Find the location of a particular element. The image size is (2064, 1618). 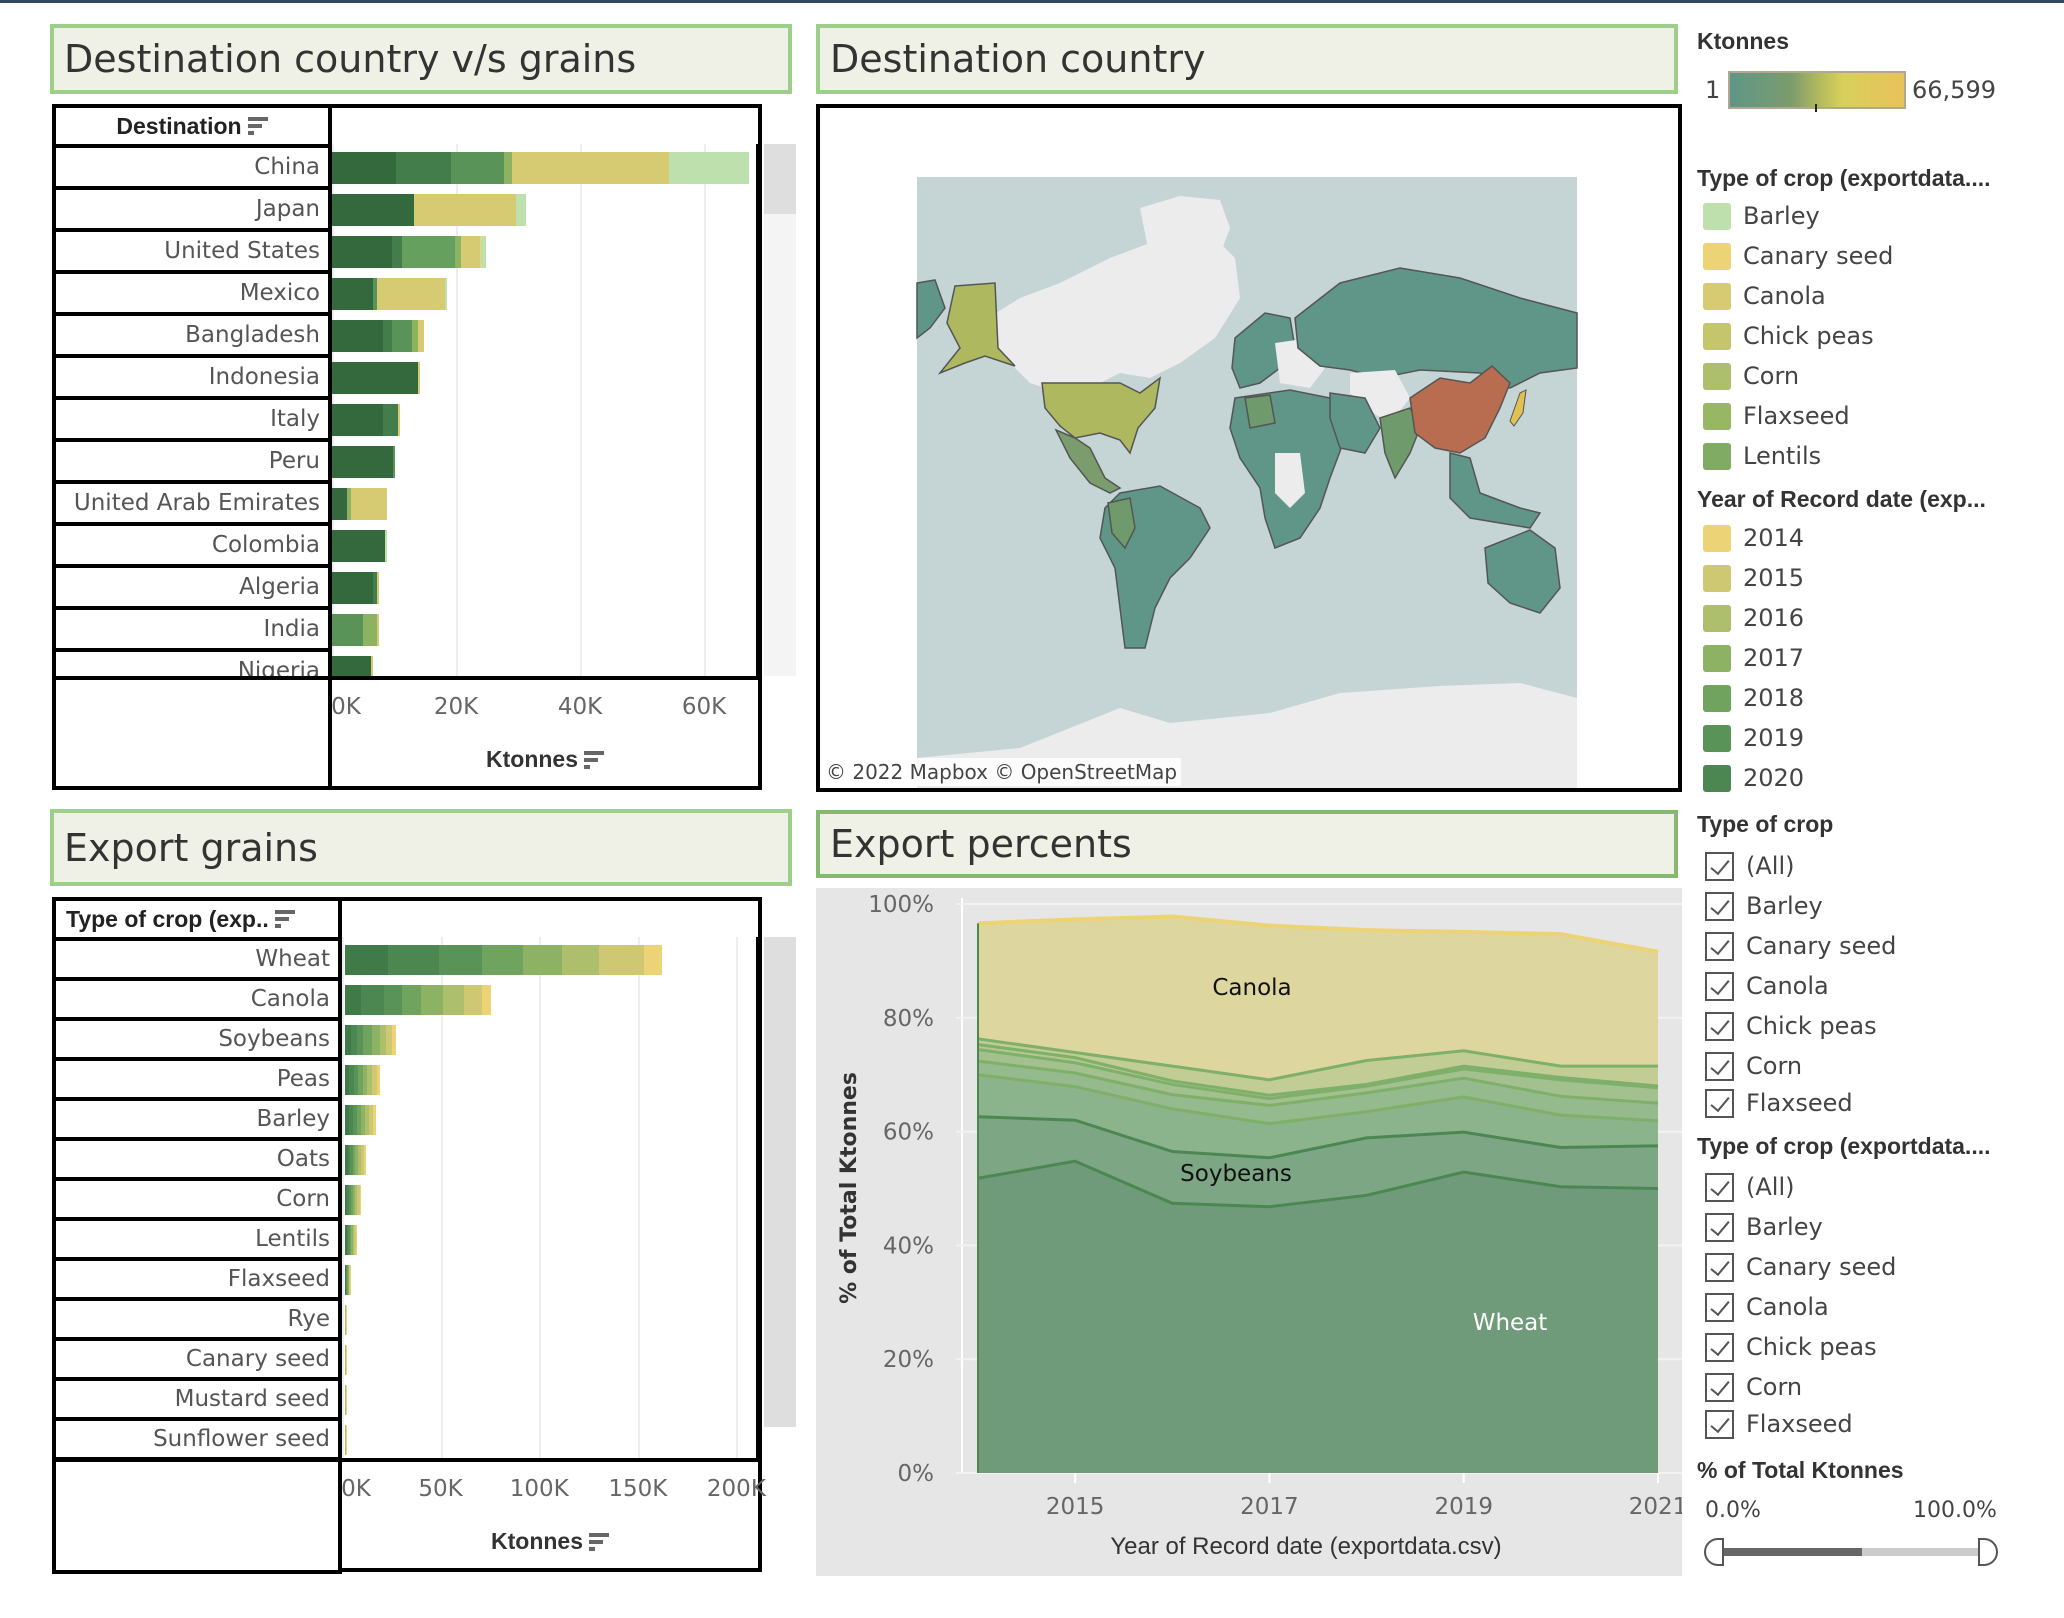

pct-slider-min-handle is located at coordinates (1714, 1552).